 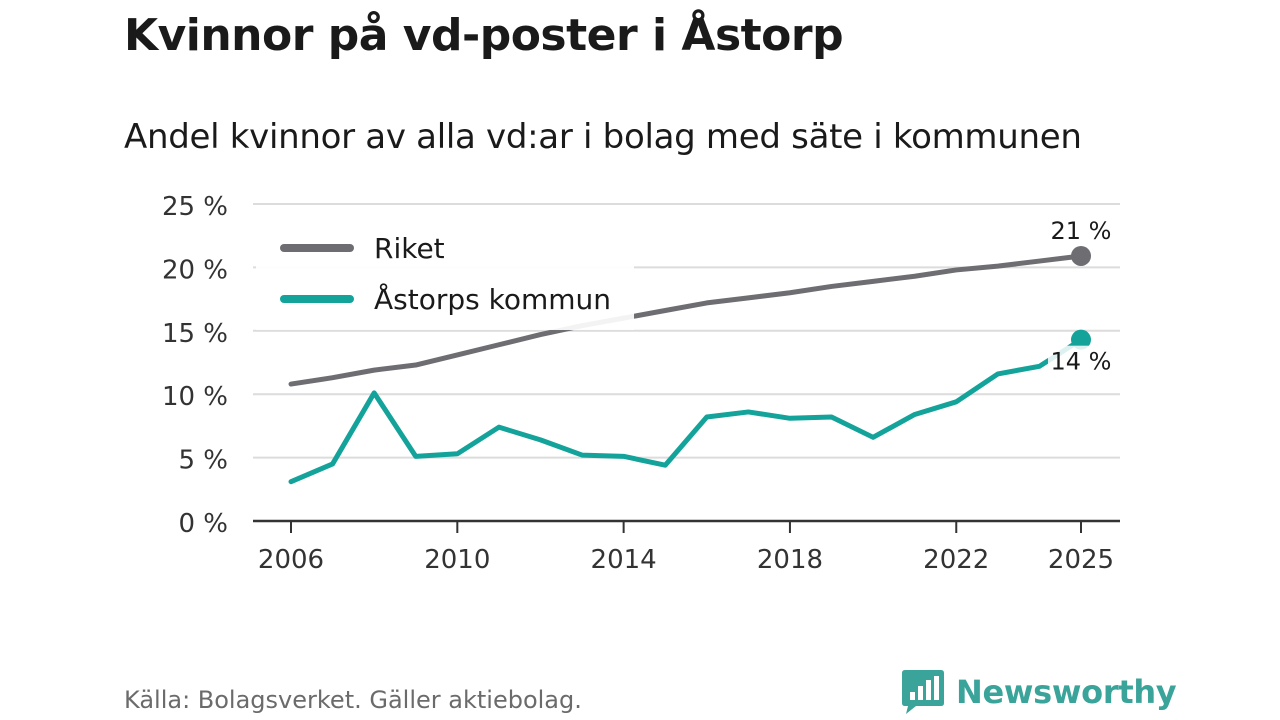 I want to click on y-tick-label: 5 %, so click(x=203, y=461).